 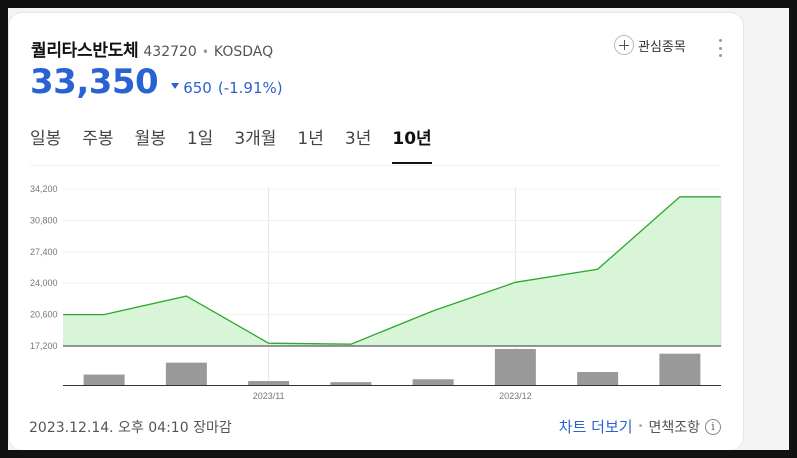 What do you see at coordinates (44, 283) in the screenshot?
I see `y-tick-label: 24,000` at bounding box center [44, 283].